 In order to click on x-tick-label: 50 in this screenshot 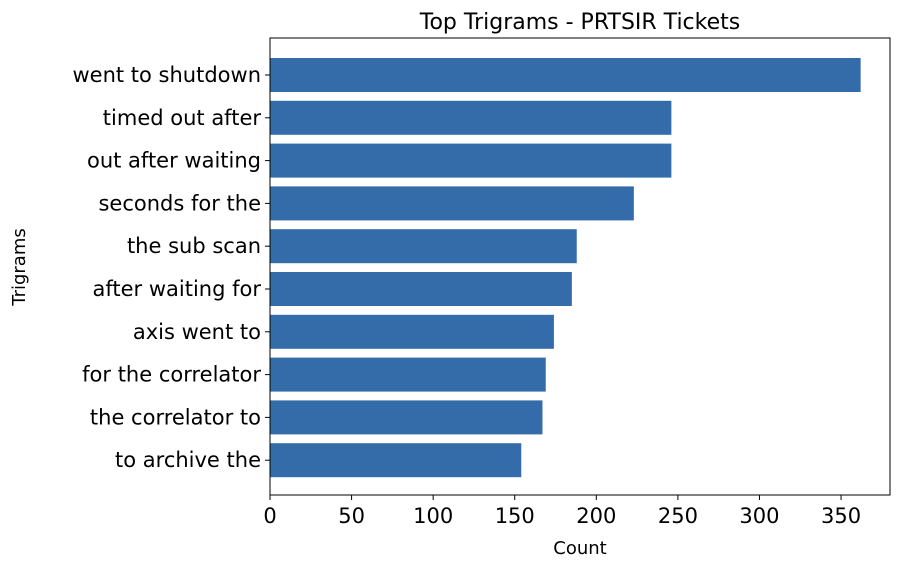, I will do `click(351, 516)`.